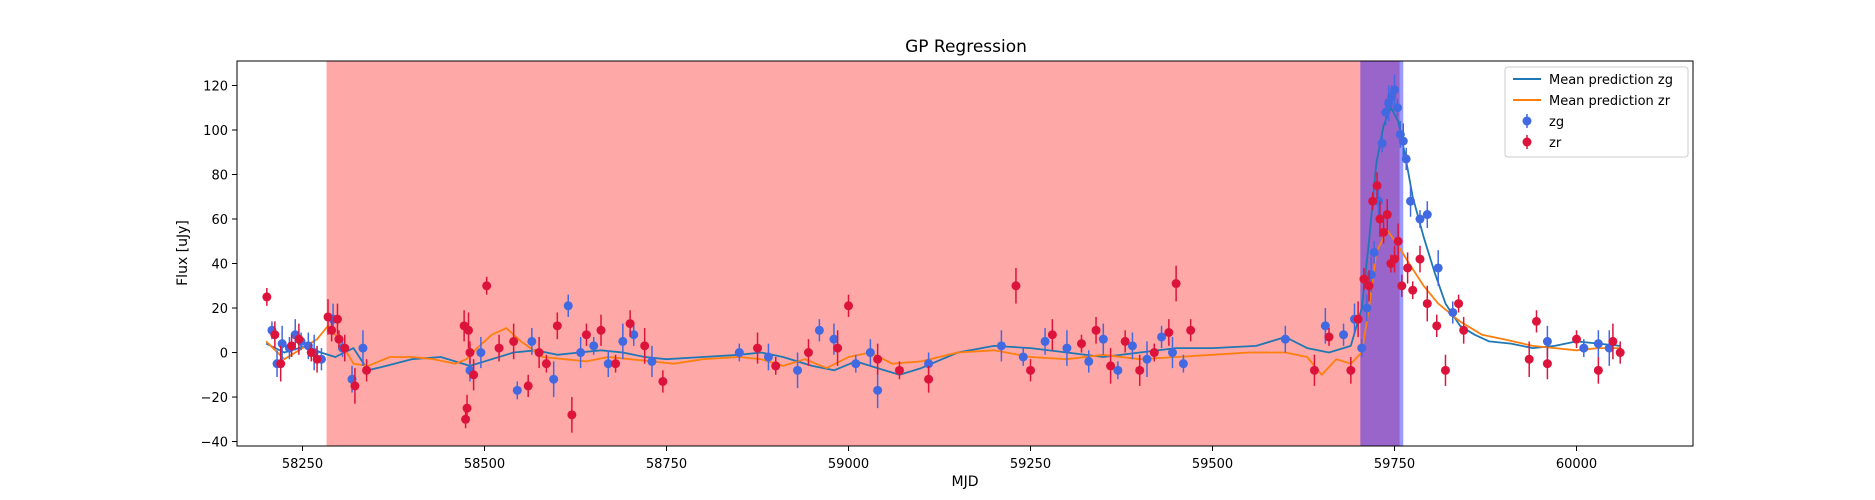 The width and height of the screenshot is (1875, 500). I want to click on y-tick-label: 40, so click(219, 265).